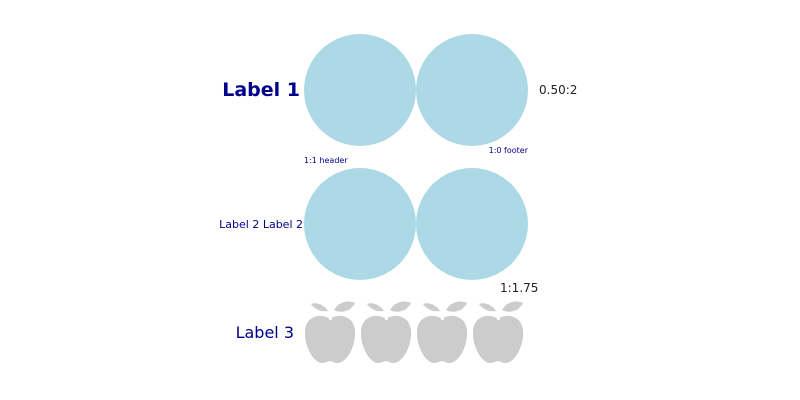 The image size is (800, 400). Describe the element at coordinates (558, 90) in the screenshot. I see `row-1-ratio: 0.50:2` at that location.